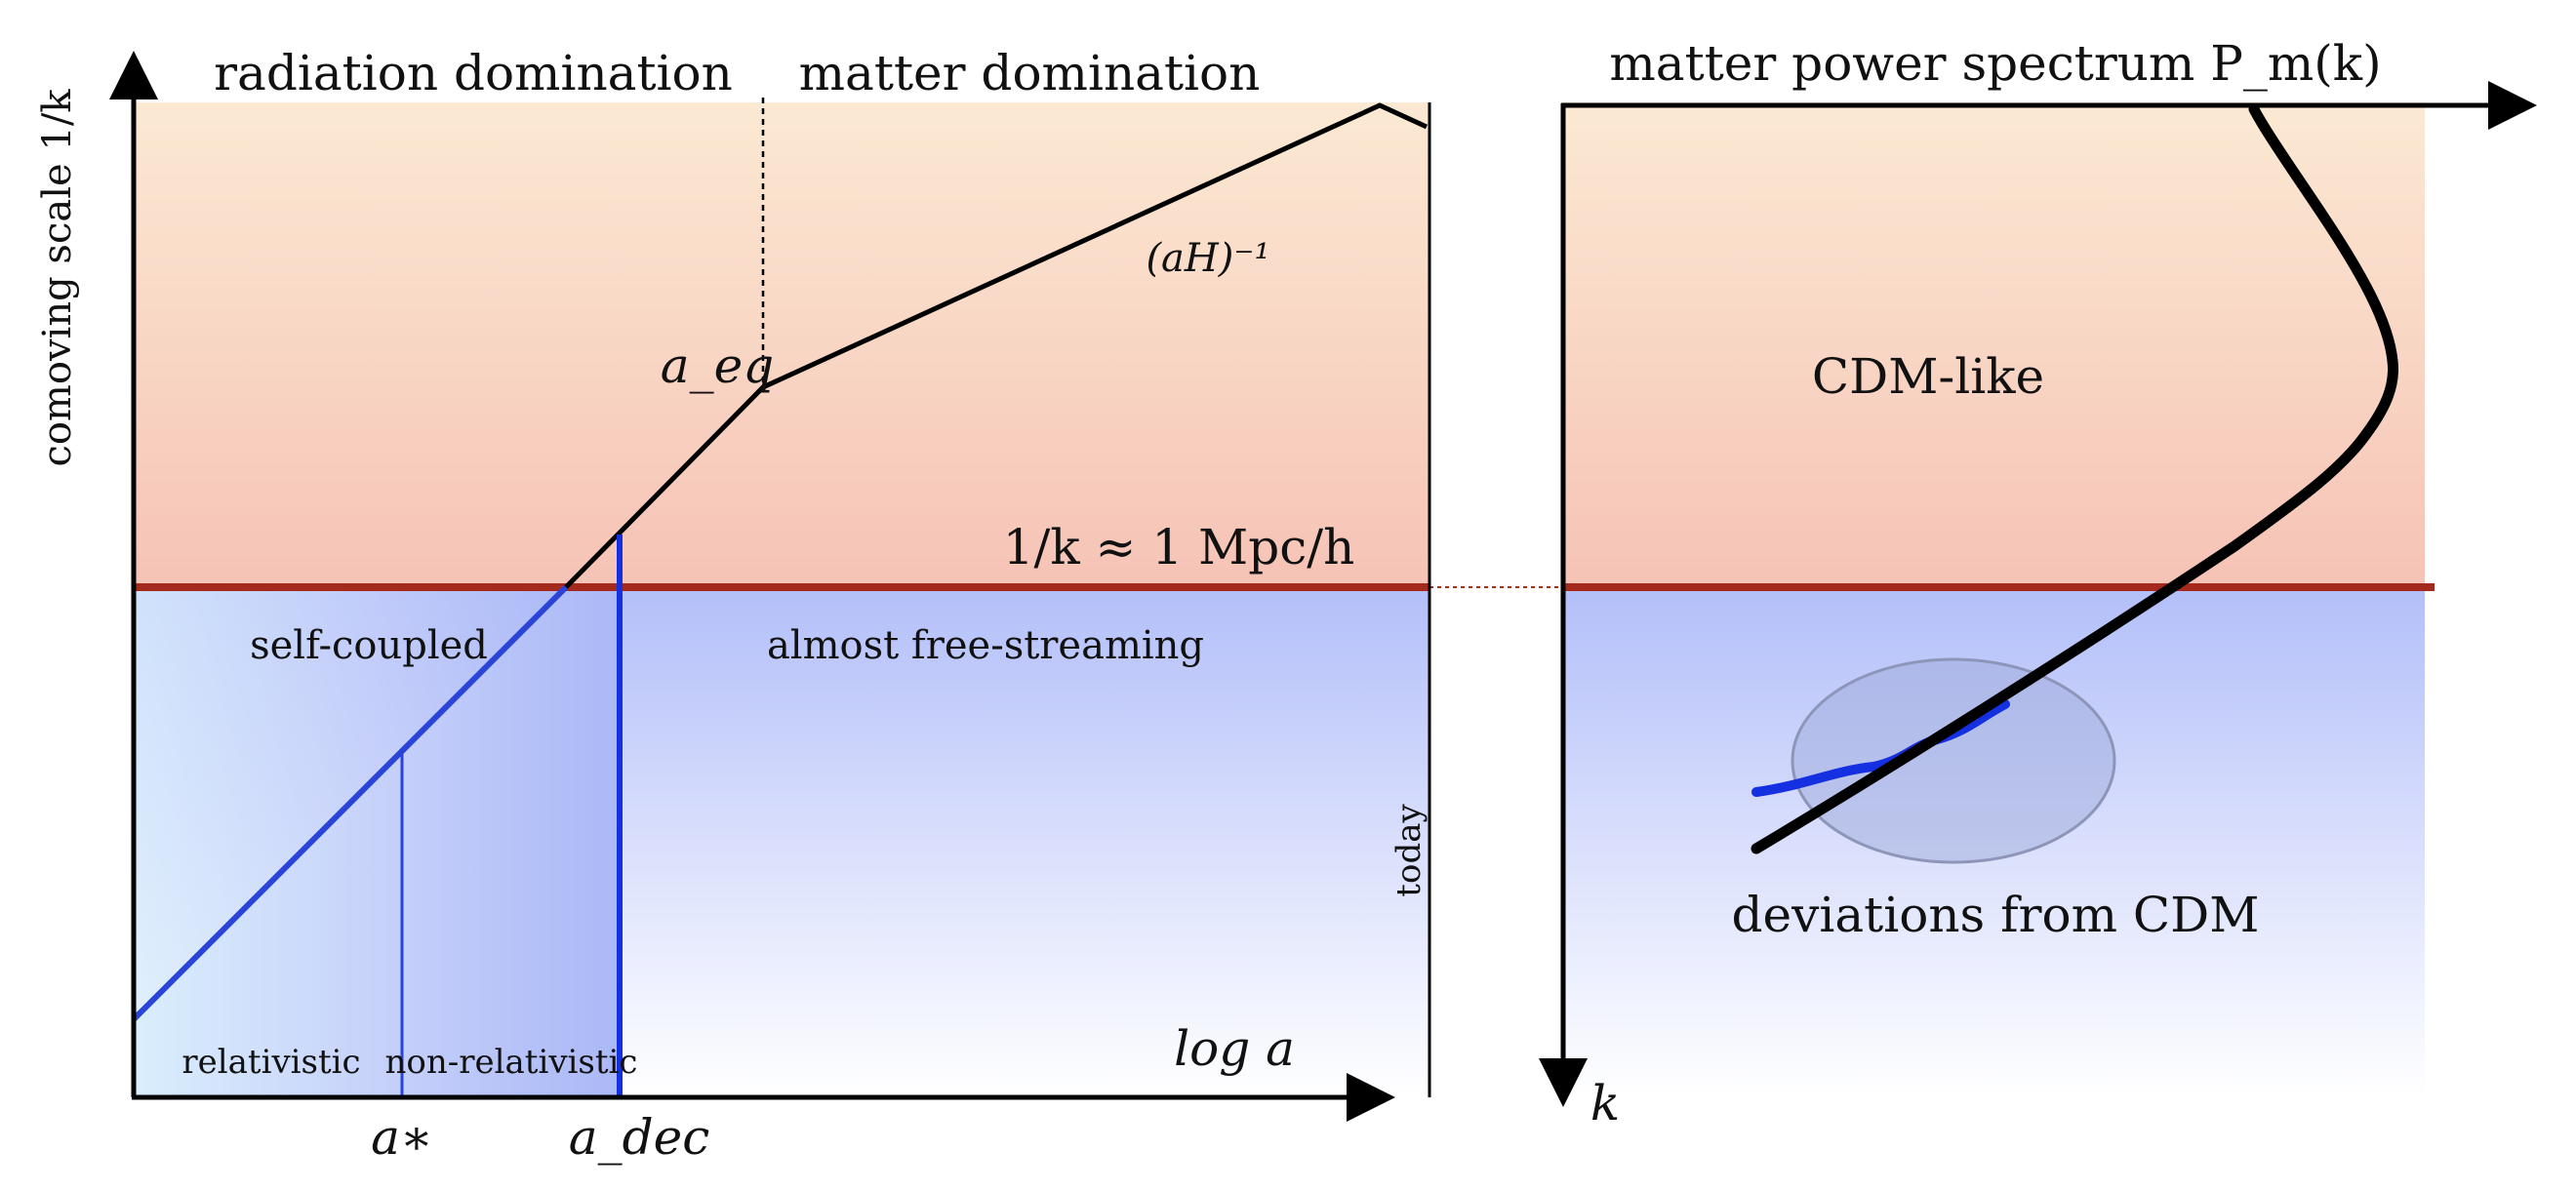 The image size is (2576, 1190). What do you see at coordinates (1179, 547) in the screenshot?
I see `scale-line-label: 1/k ≈ 1 Mpc/h` at bounding box center [1179, 547].